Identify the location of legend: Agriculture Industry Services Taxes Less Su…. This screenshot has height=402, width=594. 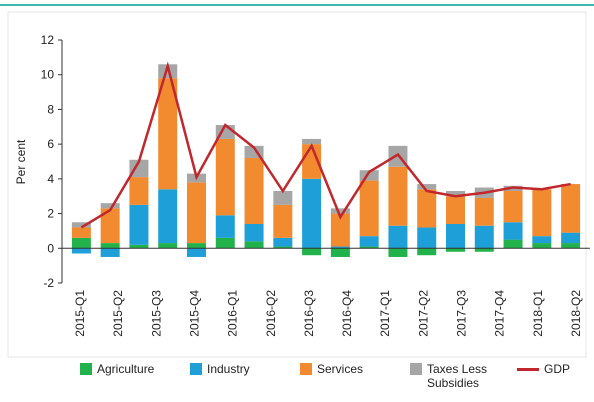
(330, 380).